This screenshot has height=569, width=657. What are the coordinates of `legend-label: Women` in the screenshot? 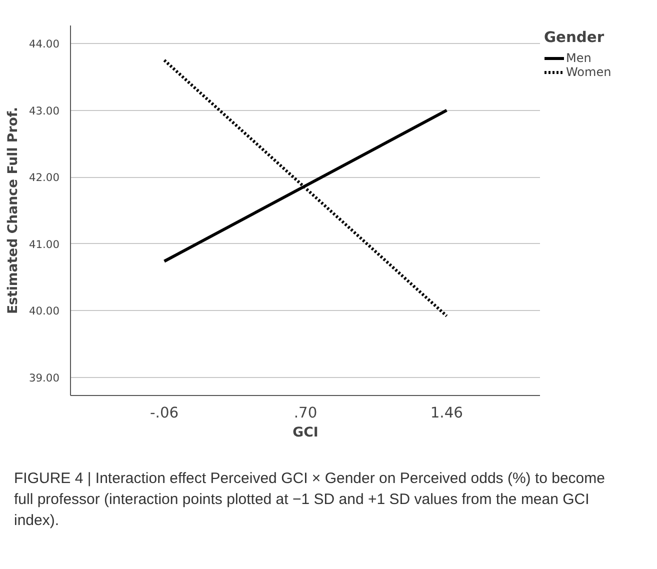 It's located at (589, 72).